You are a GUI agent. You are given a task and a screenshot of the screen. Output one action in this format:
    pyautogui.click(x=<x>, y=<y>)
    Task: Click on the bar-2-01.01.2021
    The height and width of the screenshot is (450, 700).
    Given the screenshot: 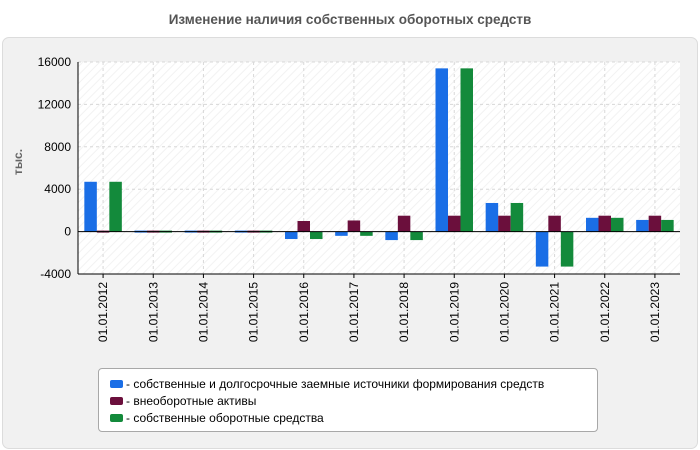 What is the action you would take?
    pyautogui.click(x=554, y=223)
    